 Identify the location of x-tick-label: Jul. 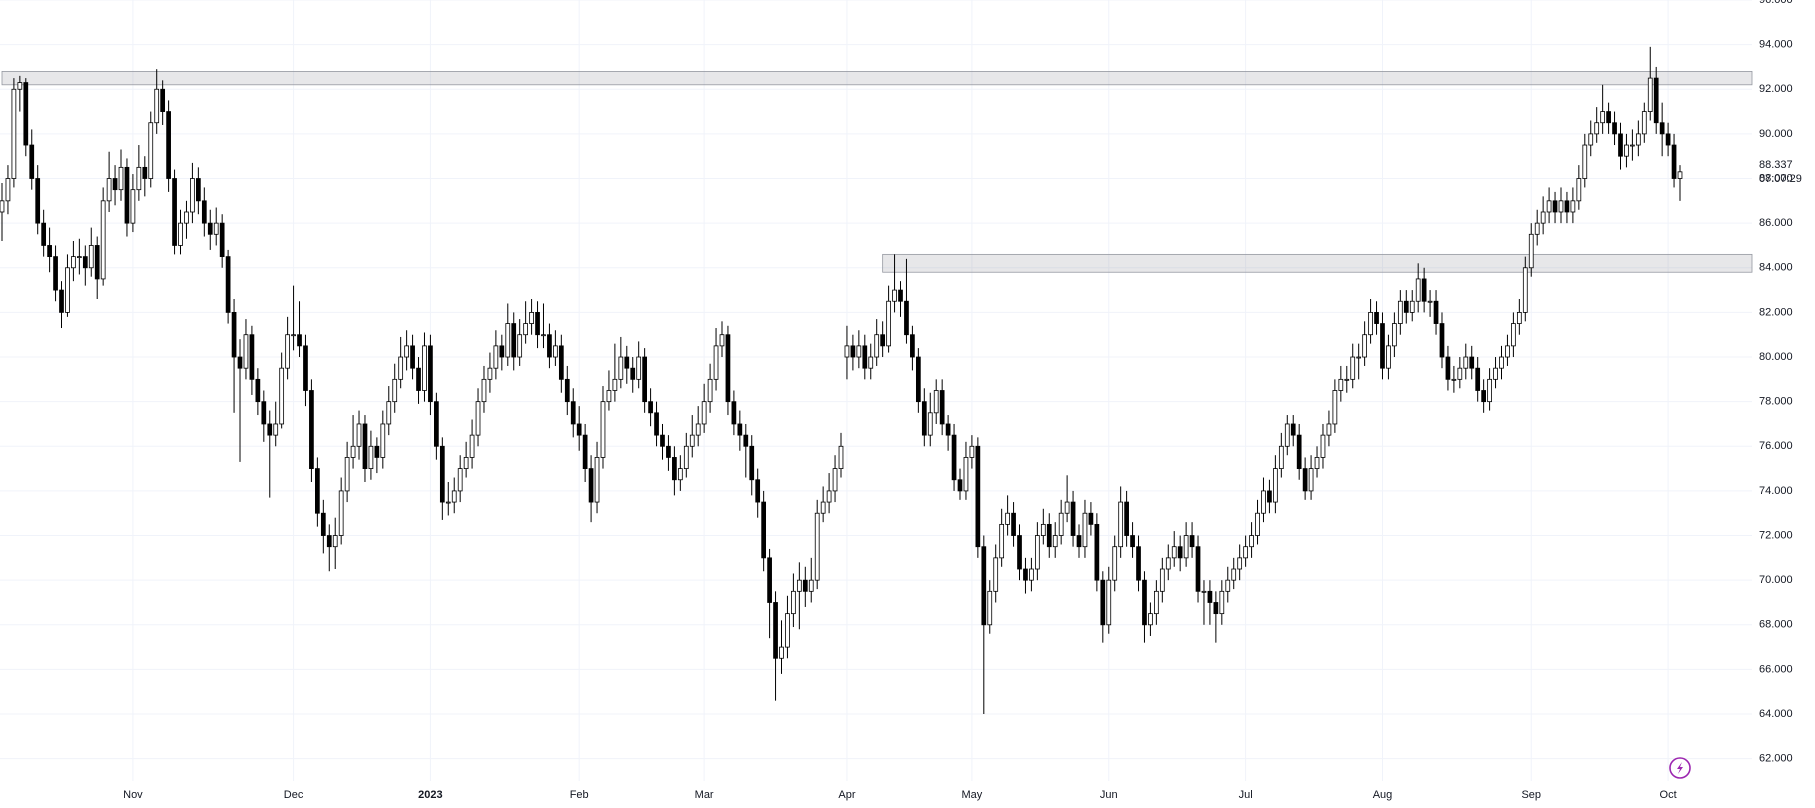
(1246, 795).